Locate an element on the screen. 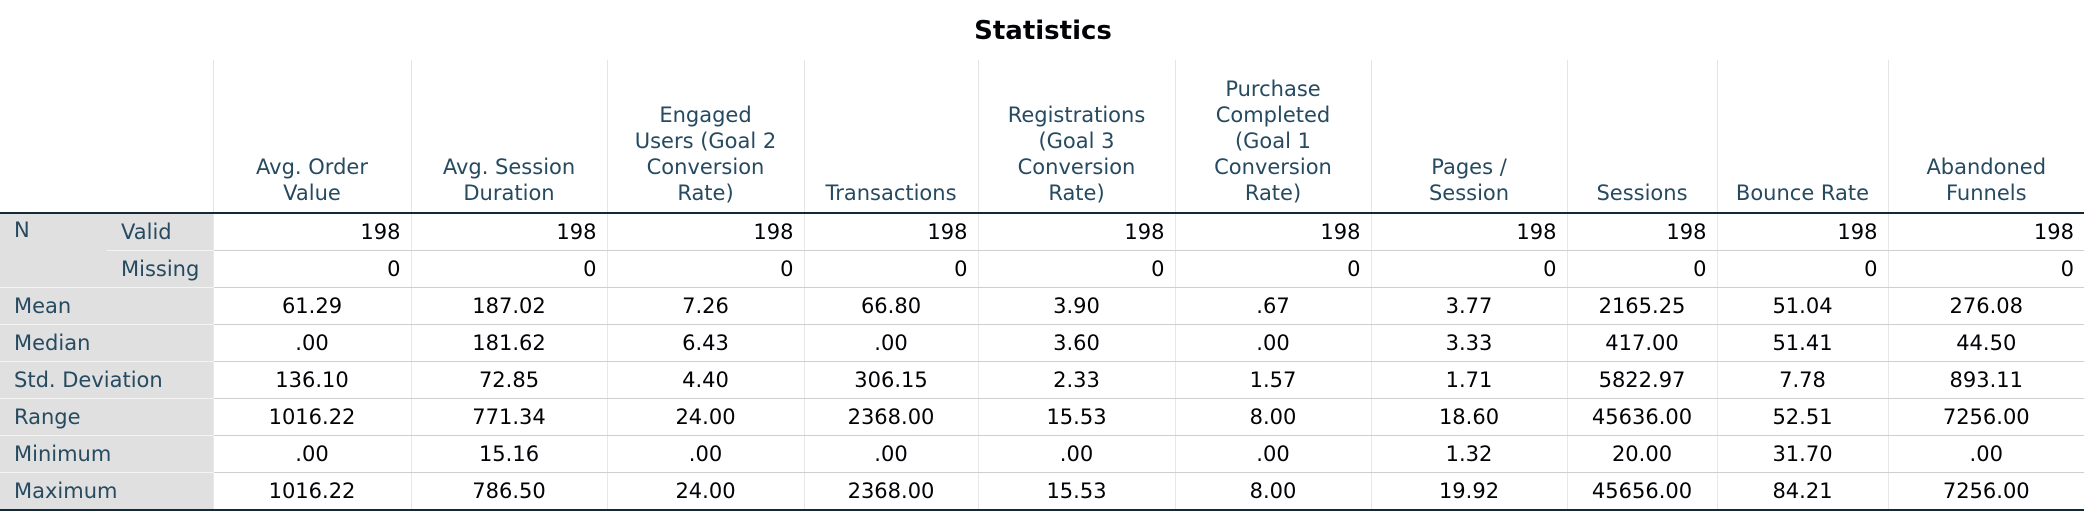 The width and height of the screenshot is (2086, 512). data-cell: 2165.25 is located at coordinates (1641, 306).